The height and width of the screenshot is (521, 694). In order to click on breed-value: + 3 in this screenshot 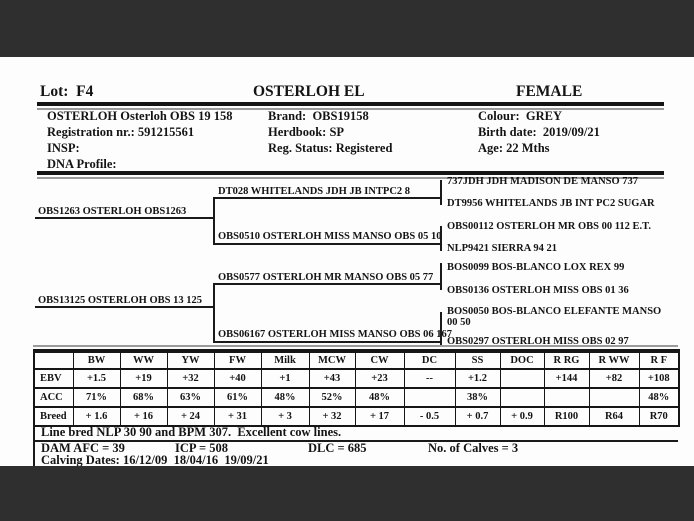, I will do `click(285, 416)`.